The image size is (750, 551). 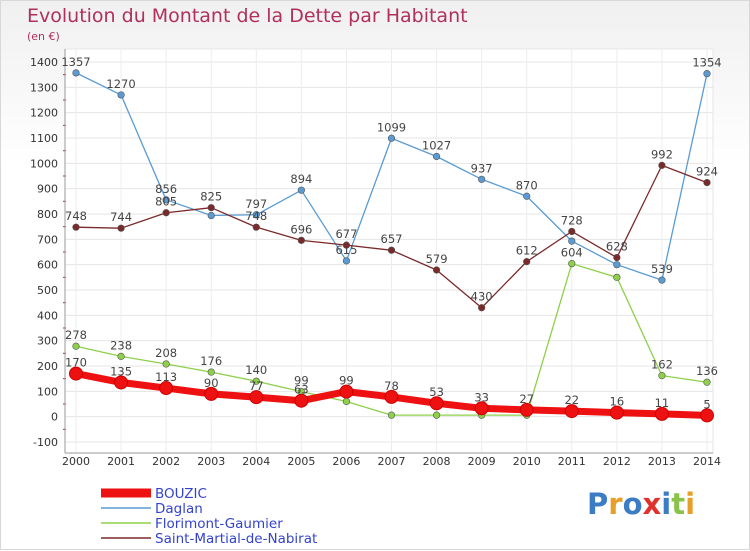 What do you see at coordinates (43, 36) in the screenshot?
I see `unit-label: (en €)` at bounding box center [43, 36].